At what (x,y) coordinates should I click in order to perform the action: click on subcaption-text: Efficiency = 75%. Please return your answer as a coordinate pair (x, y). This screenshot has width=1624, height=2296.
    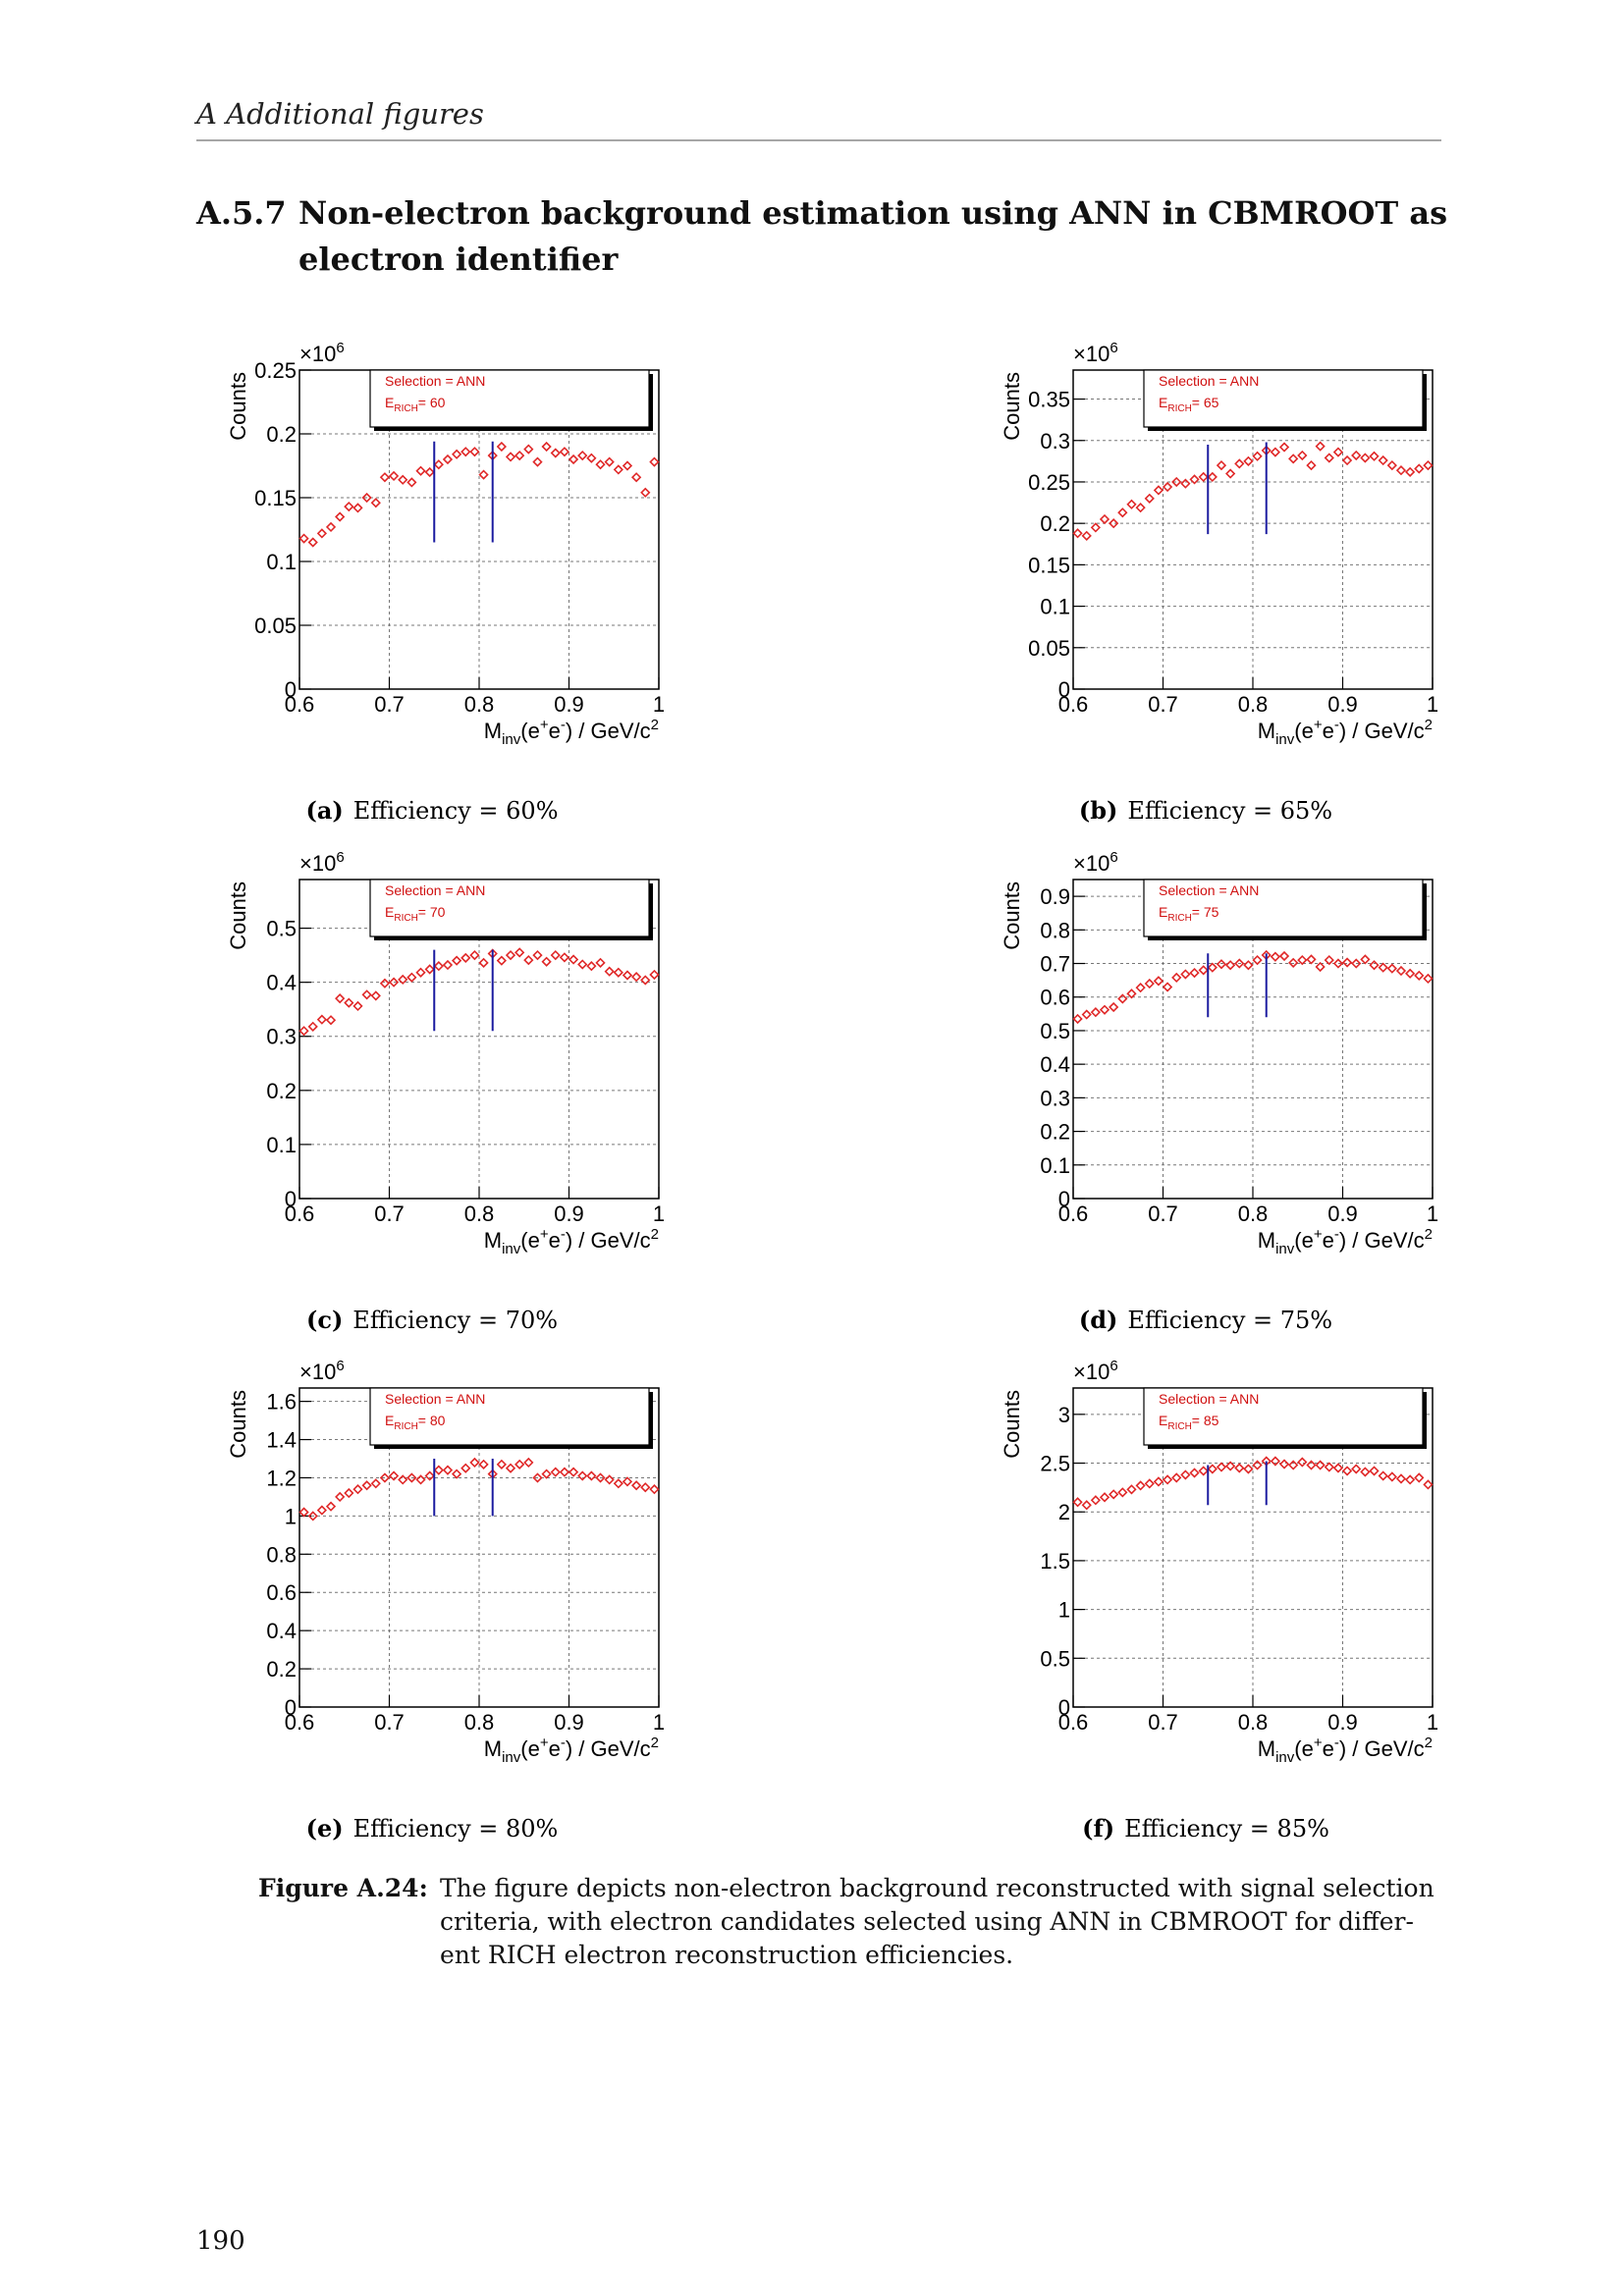
    Looking at the image, I should click on (1229, 1321).